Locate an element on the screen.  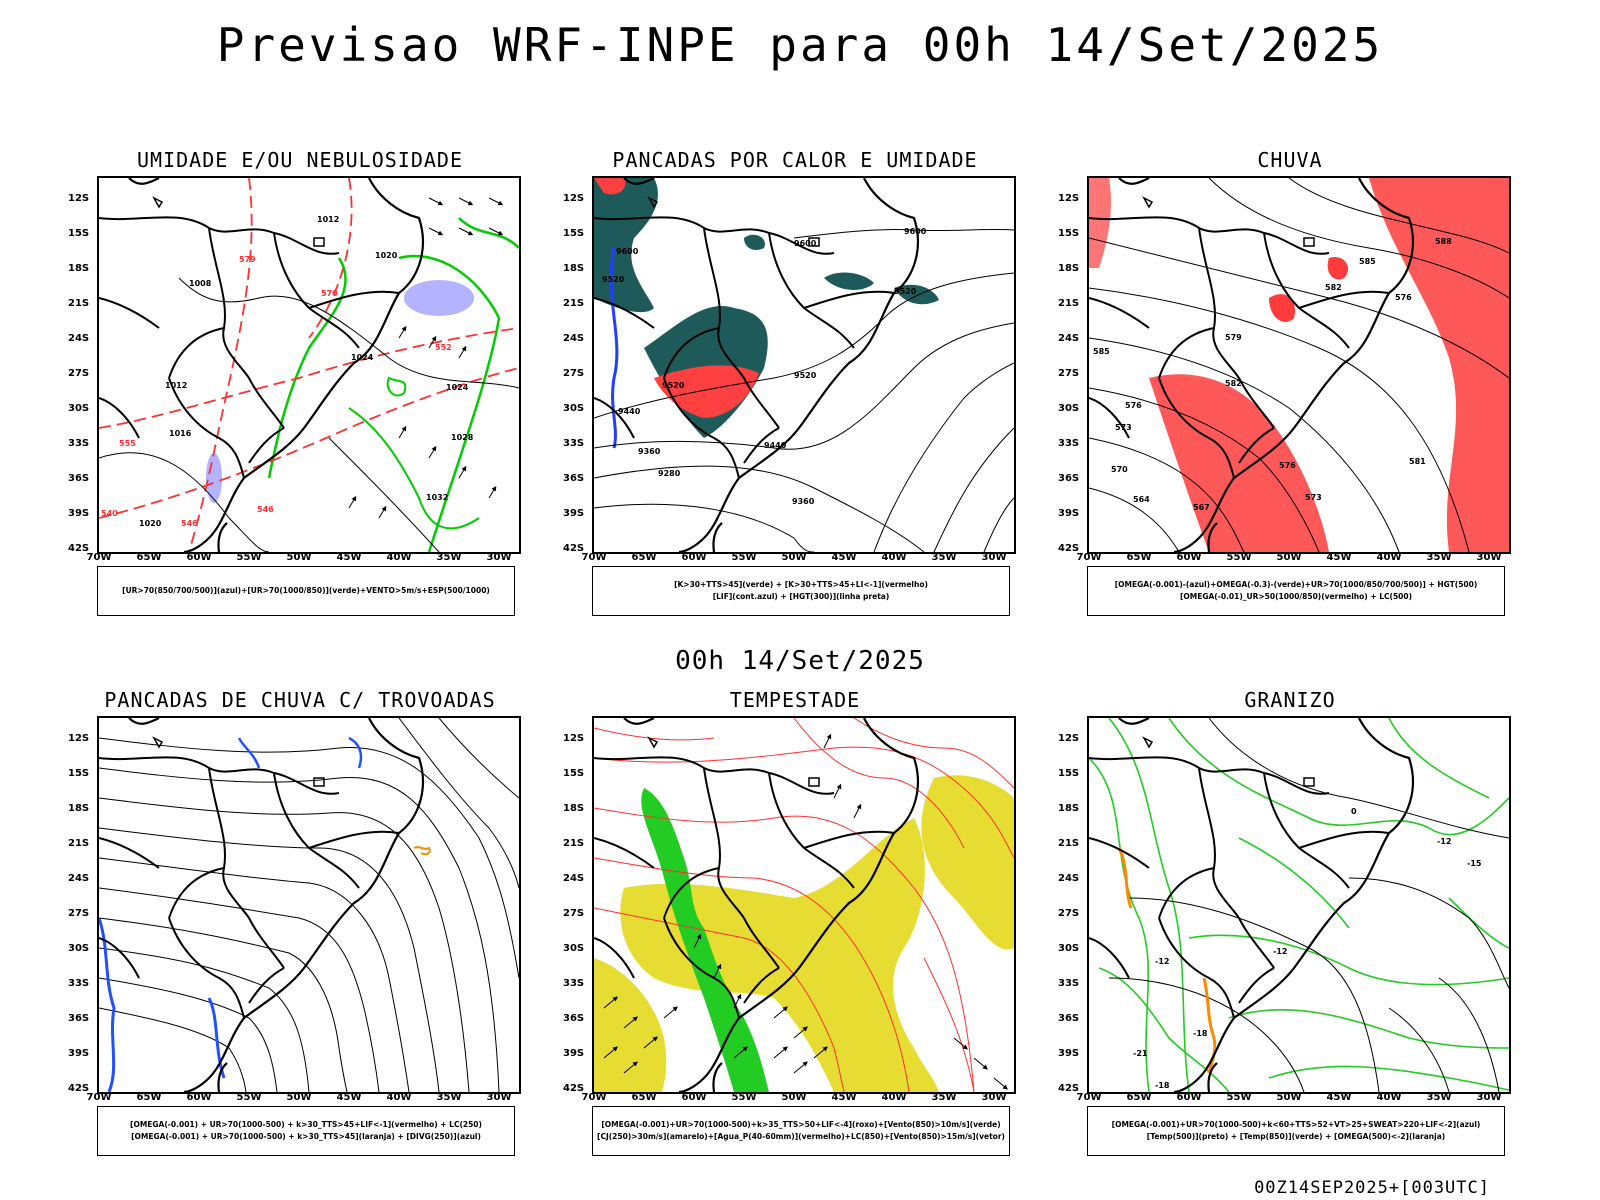
map-label: 9600 is located at coordinates (915, 231).